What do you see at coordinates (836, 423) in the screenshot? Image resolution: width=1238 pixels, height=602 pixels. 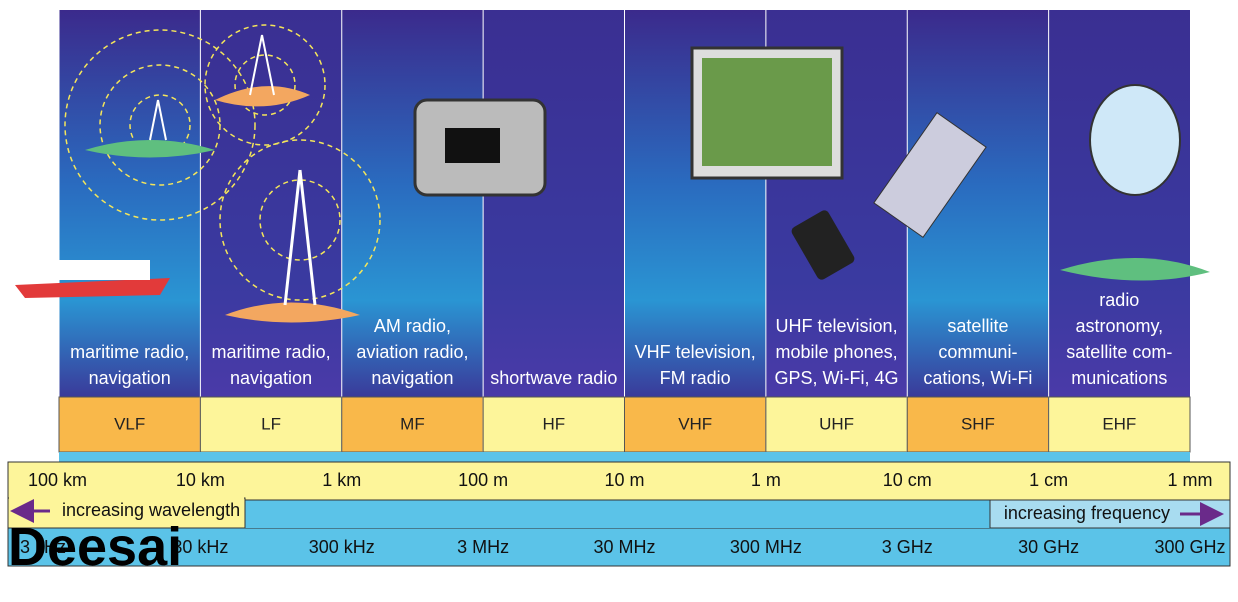 I see `band-label: UHF` at bounding box center [836, 423].